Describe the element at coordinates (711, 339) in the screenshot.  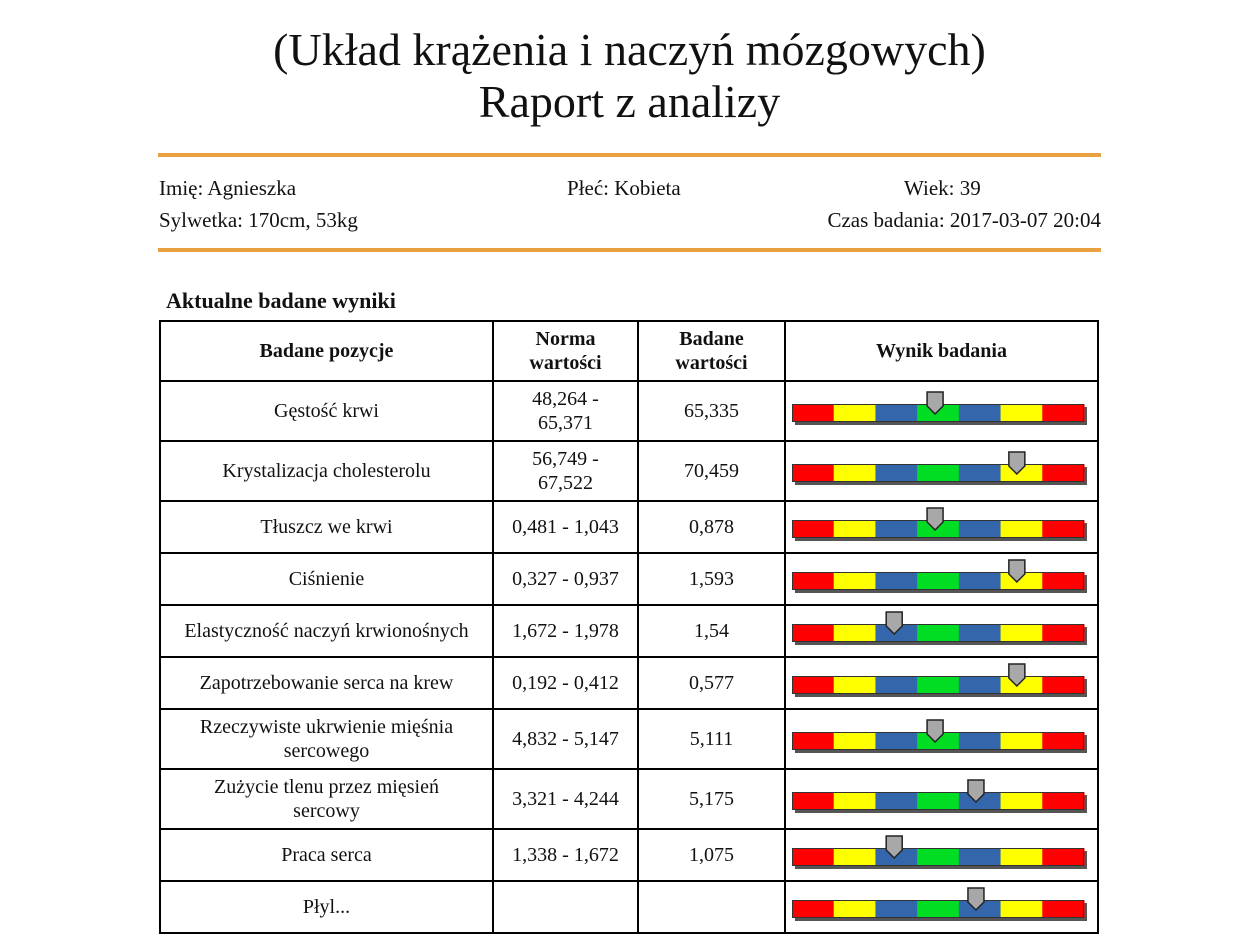
I see `header-measured-line1: Badane` at that location.